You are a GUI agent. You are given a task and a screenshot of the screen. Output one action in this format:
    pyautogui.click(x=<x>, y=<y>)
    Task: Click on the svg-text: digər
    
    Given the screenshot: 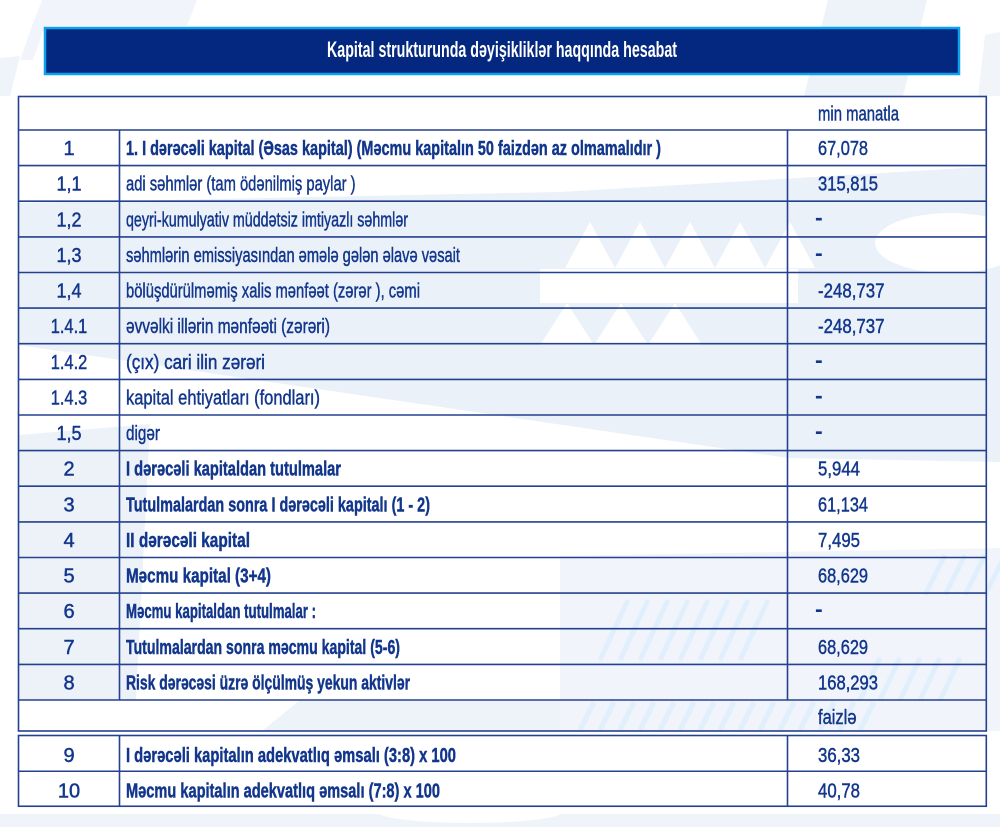 What is the action you would take?
    pyautogui.click(x=143, y=434)
    